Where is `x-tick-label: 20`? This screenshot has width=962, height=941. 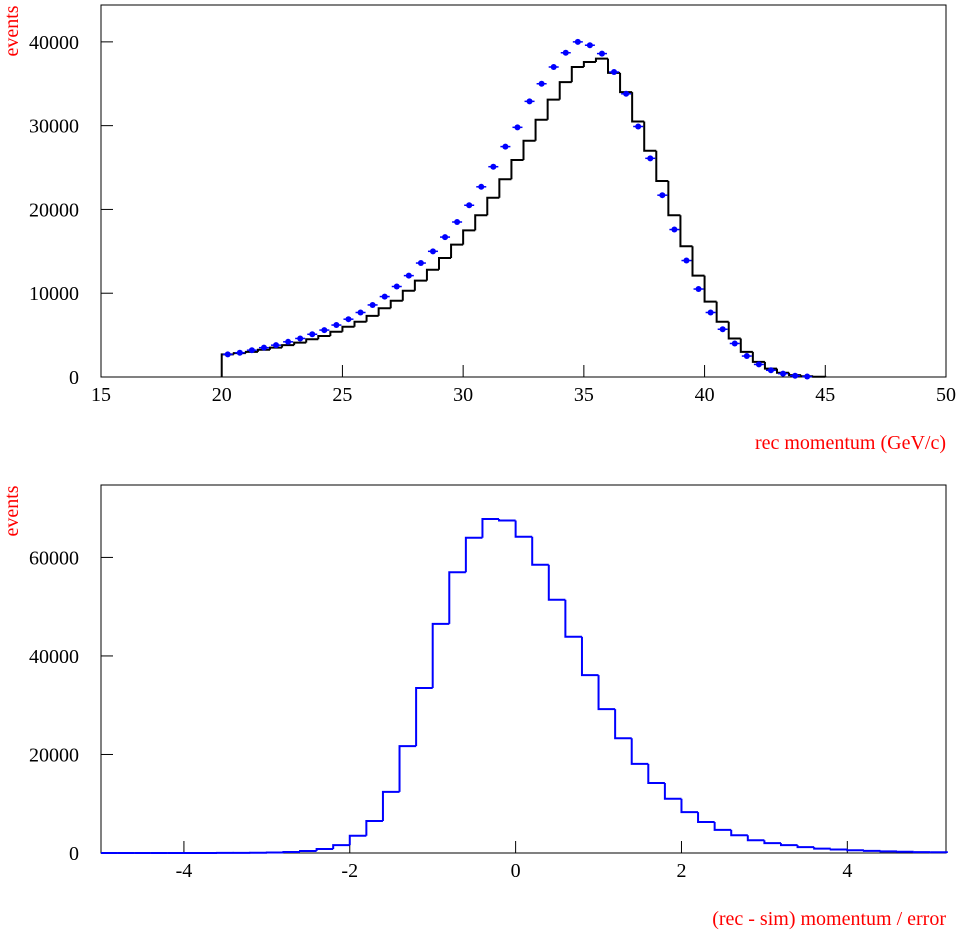
x-tick-label: 20 is located at coordinates (222, 395).